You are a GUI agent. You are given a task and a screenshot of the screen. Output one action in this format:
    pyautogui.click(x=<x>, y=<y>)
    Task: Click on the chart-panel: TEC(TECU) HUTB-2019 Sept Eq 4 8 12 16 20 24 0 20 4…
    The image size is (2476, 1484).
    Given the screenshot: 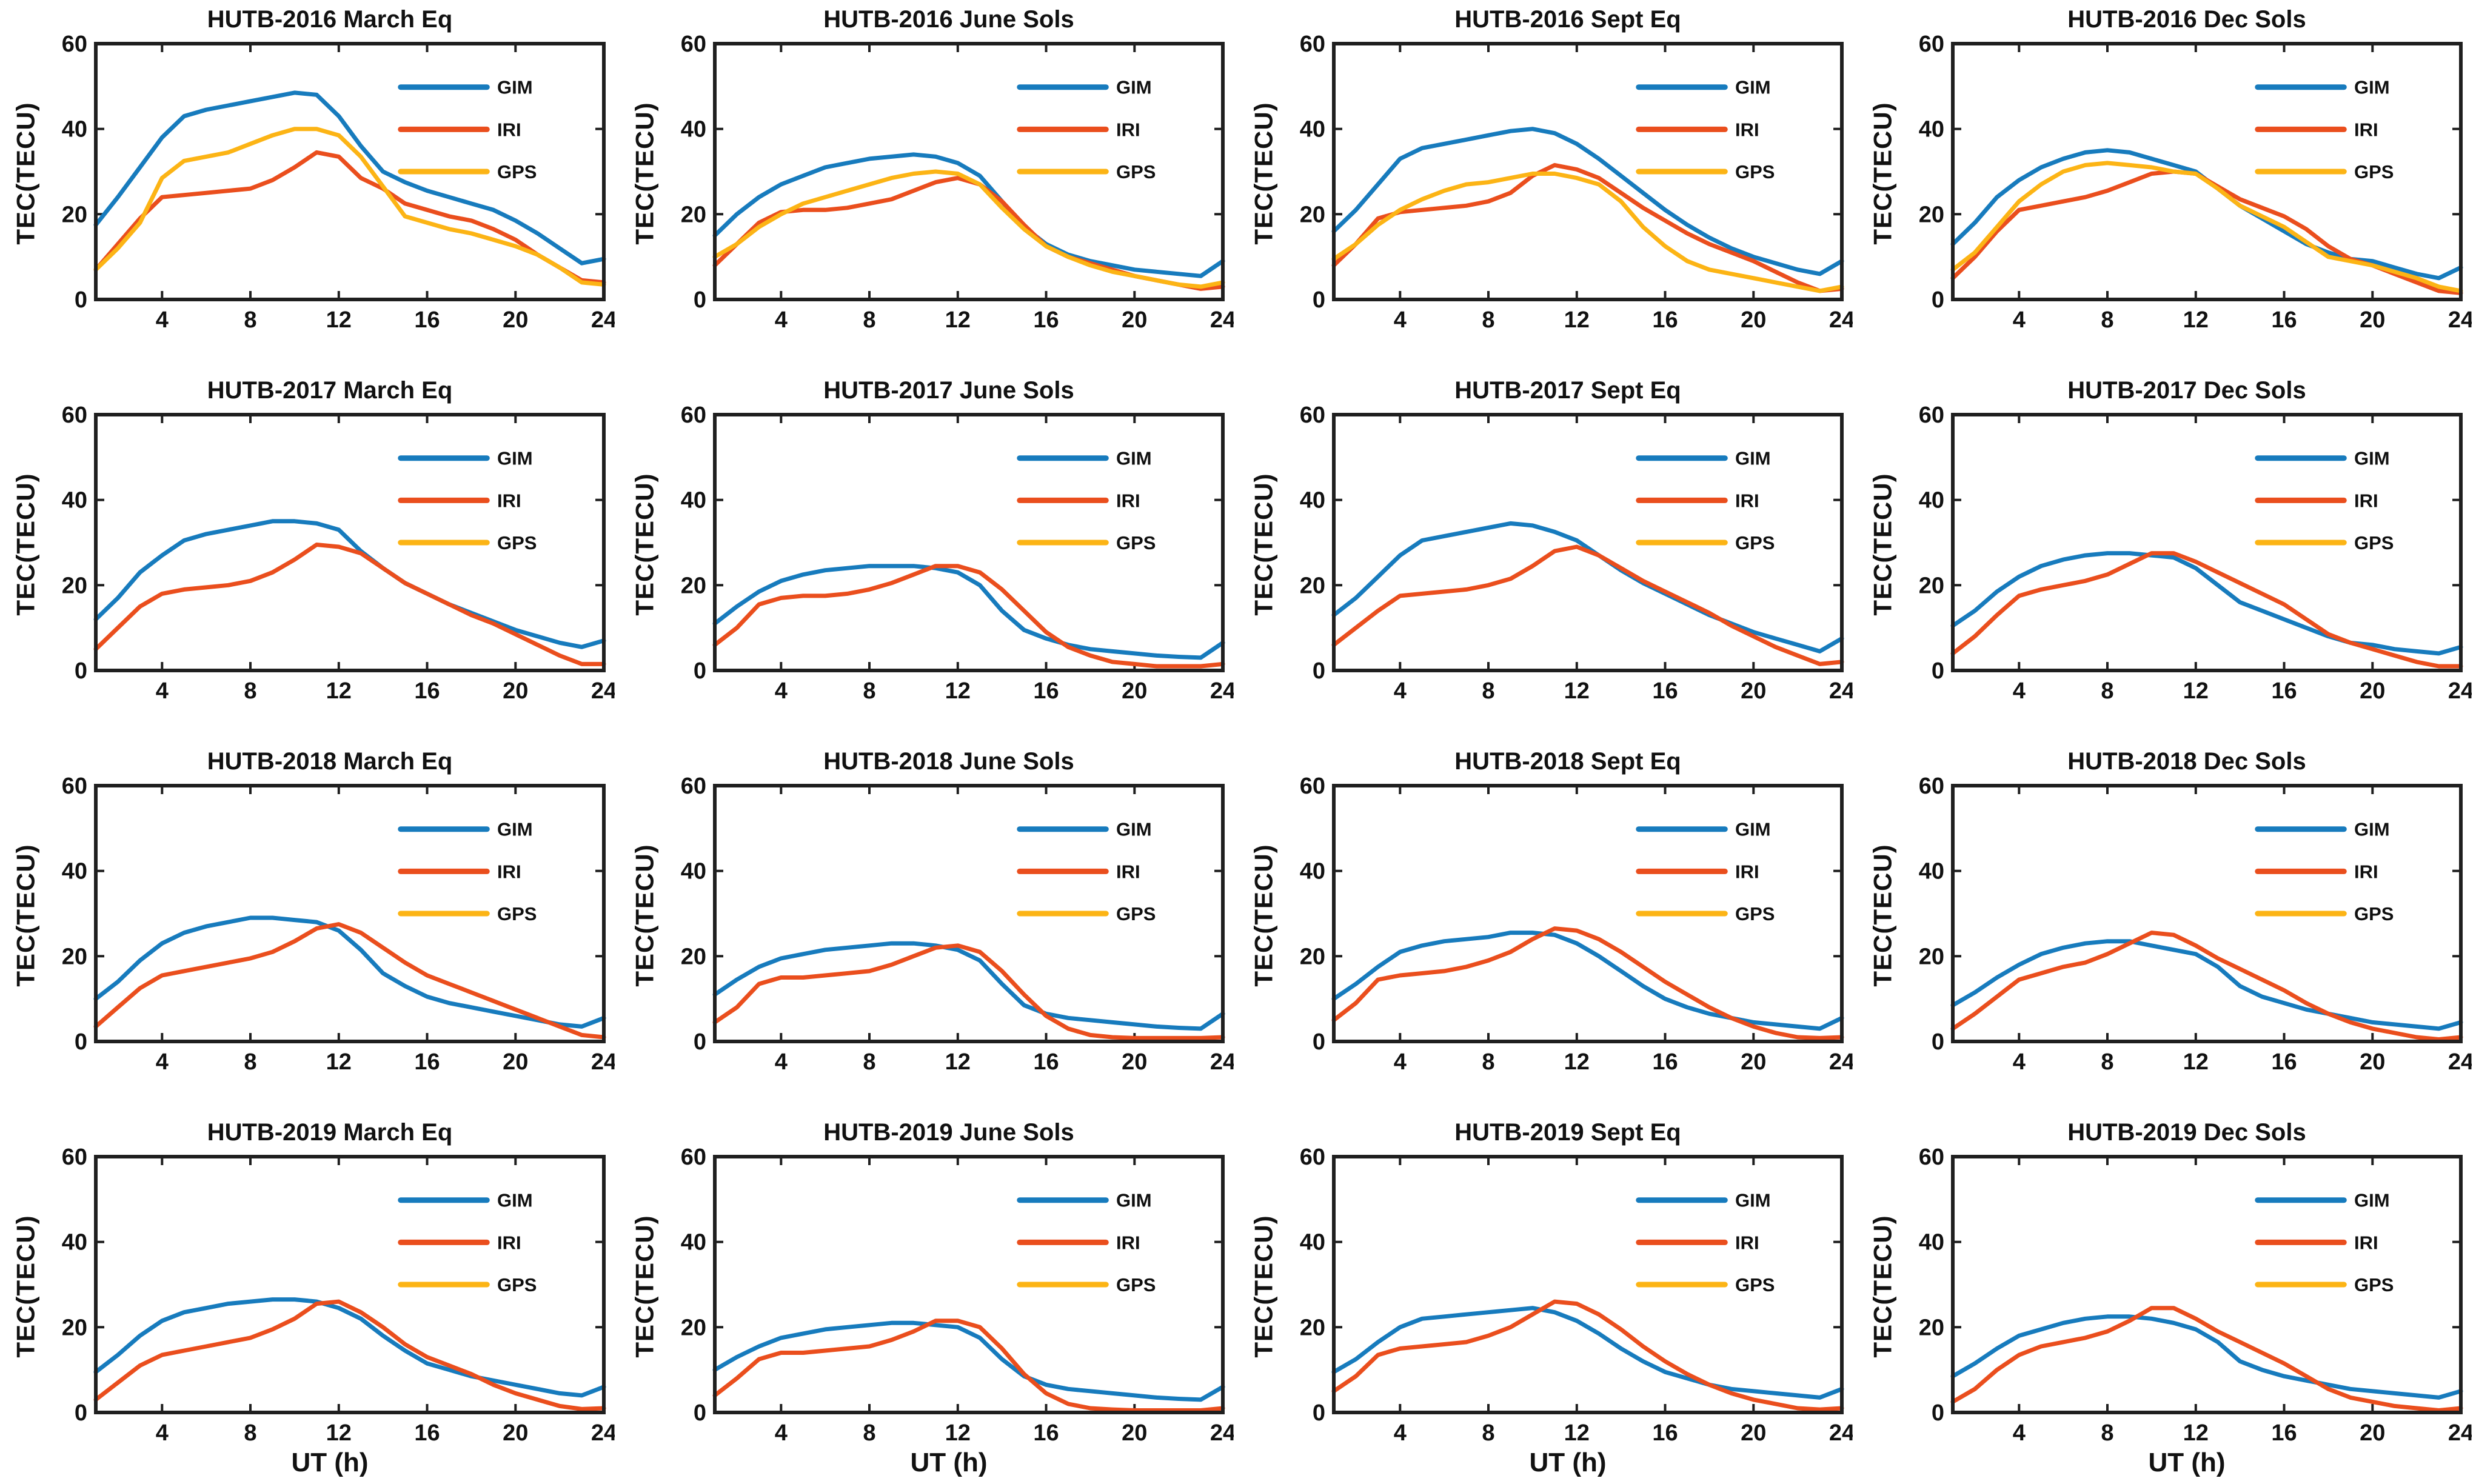 What is the action you would take?
    pyautogui.click(x=1548, y=1298)
    